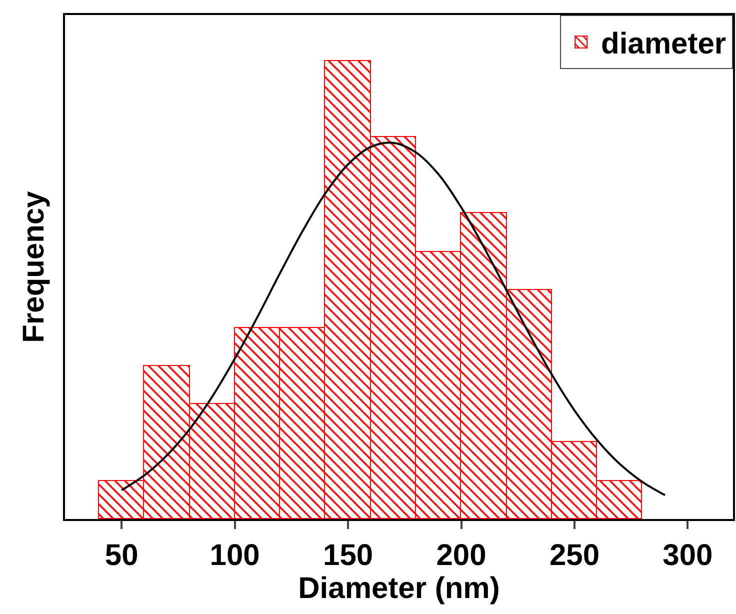  What do you see at coordinates (121, 555) in the screenshot?
I see `x-tick-label: 50` at bounding box center [121, 555].